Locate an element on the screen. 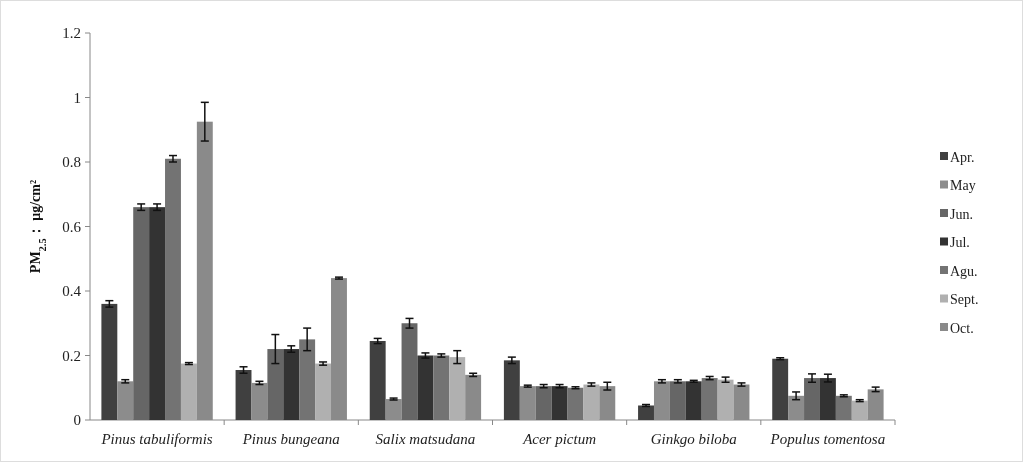 The width and height of the screenshot is (1023, 462). legend-label: Sept. is located at coordinates (964, 300).